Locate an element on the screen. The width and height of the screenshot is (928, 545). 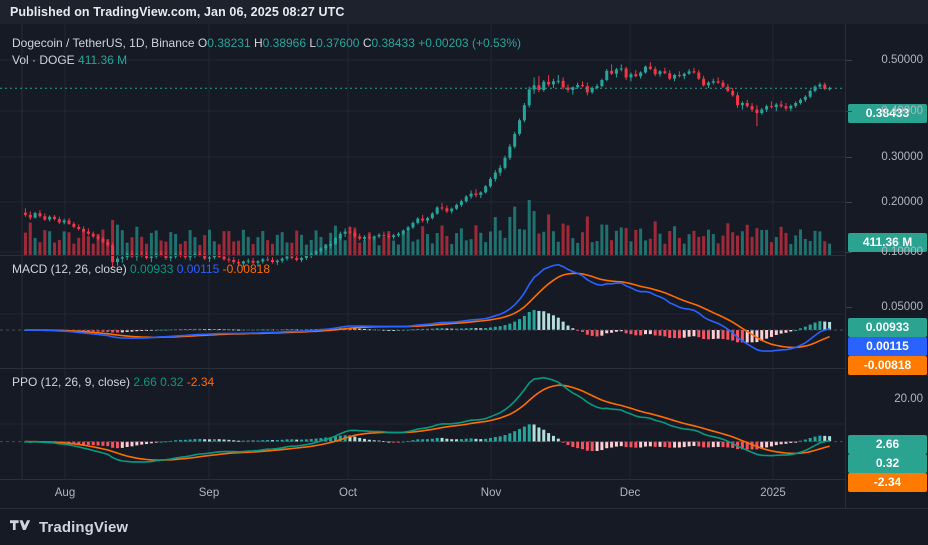
ppo-label: PPO (12, 26, 9, close) is located at coordinates (71, 382).